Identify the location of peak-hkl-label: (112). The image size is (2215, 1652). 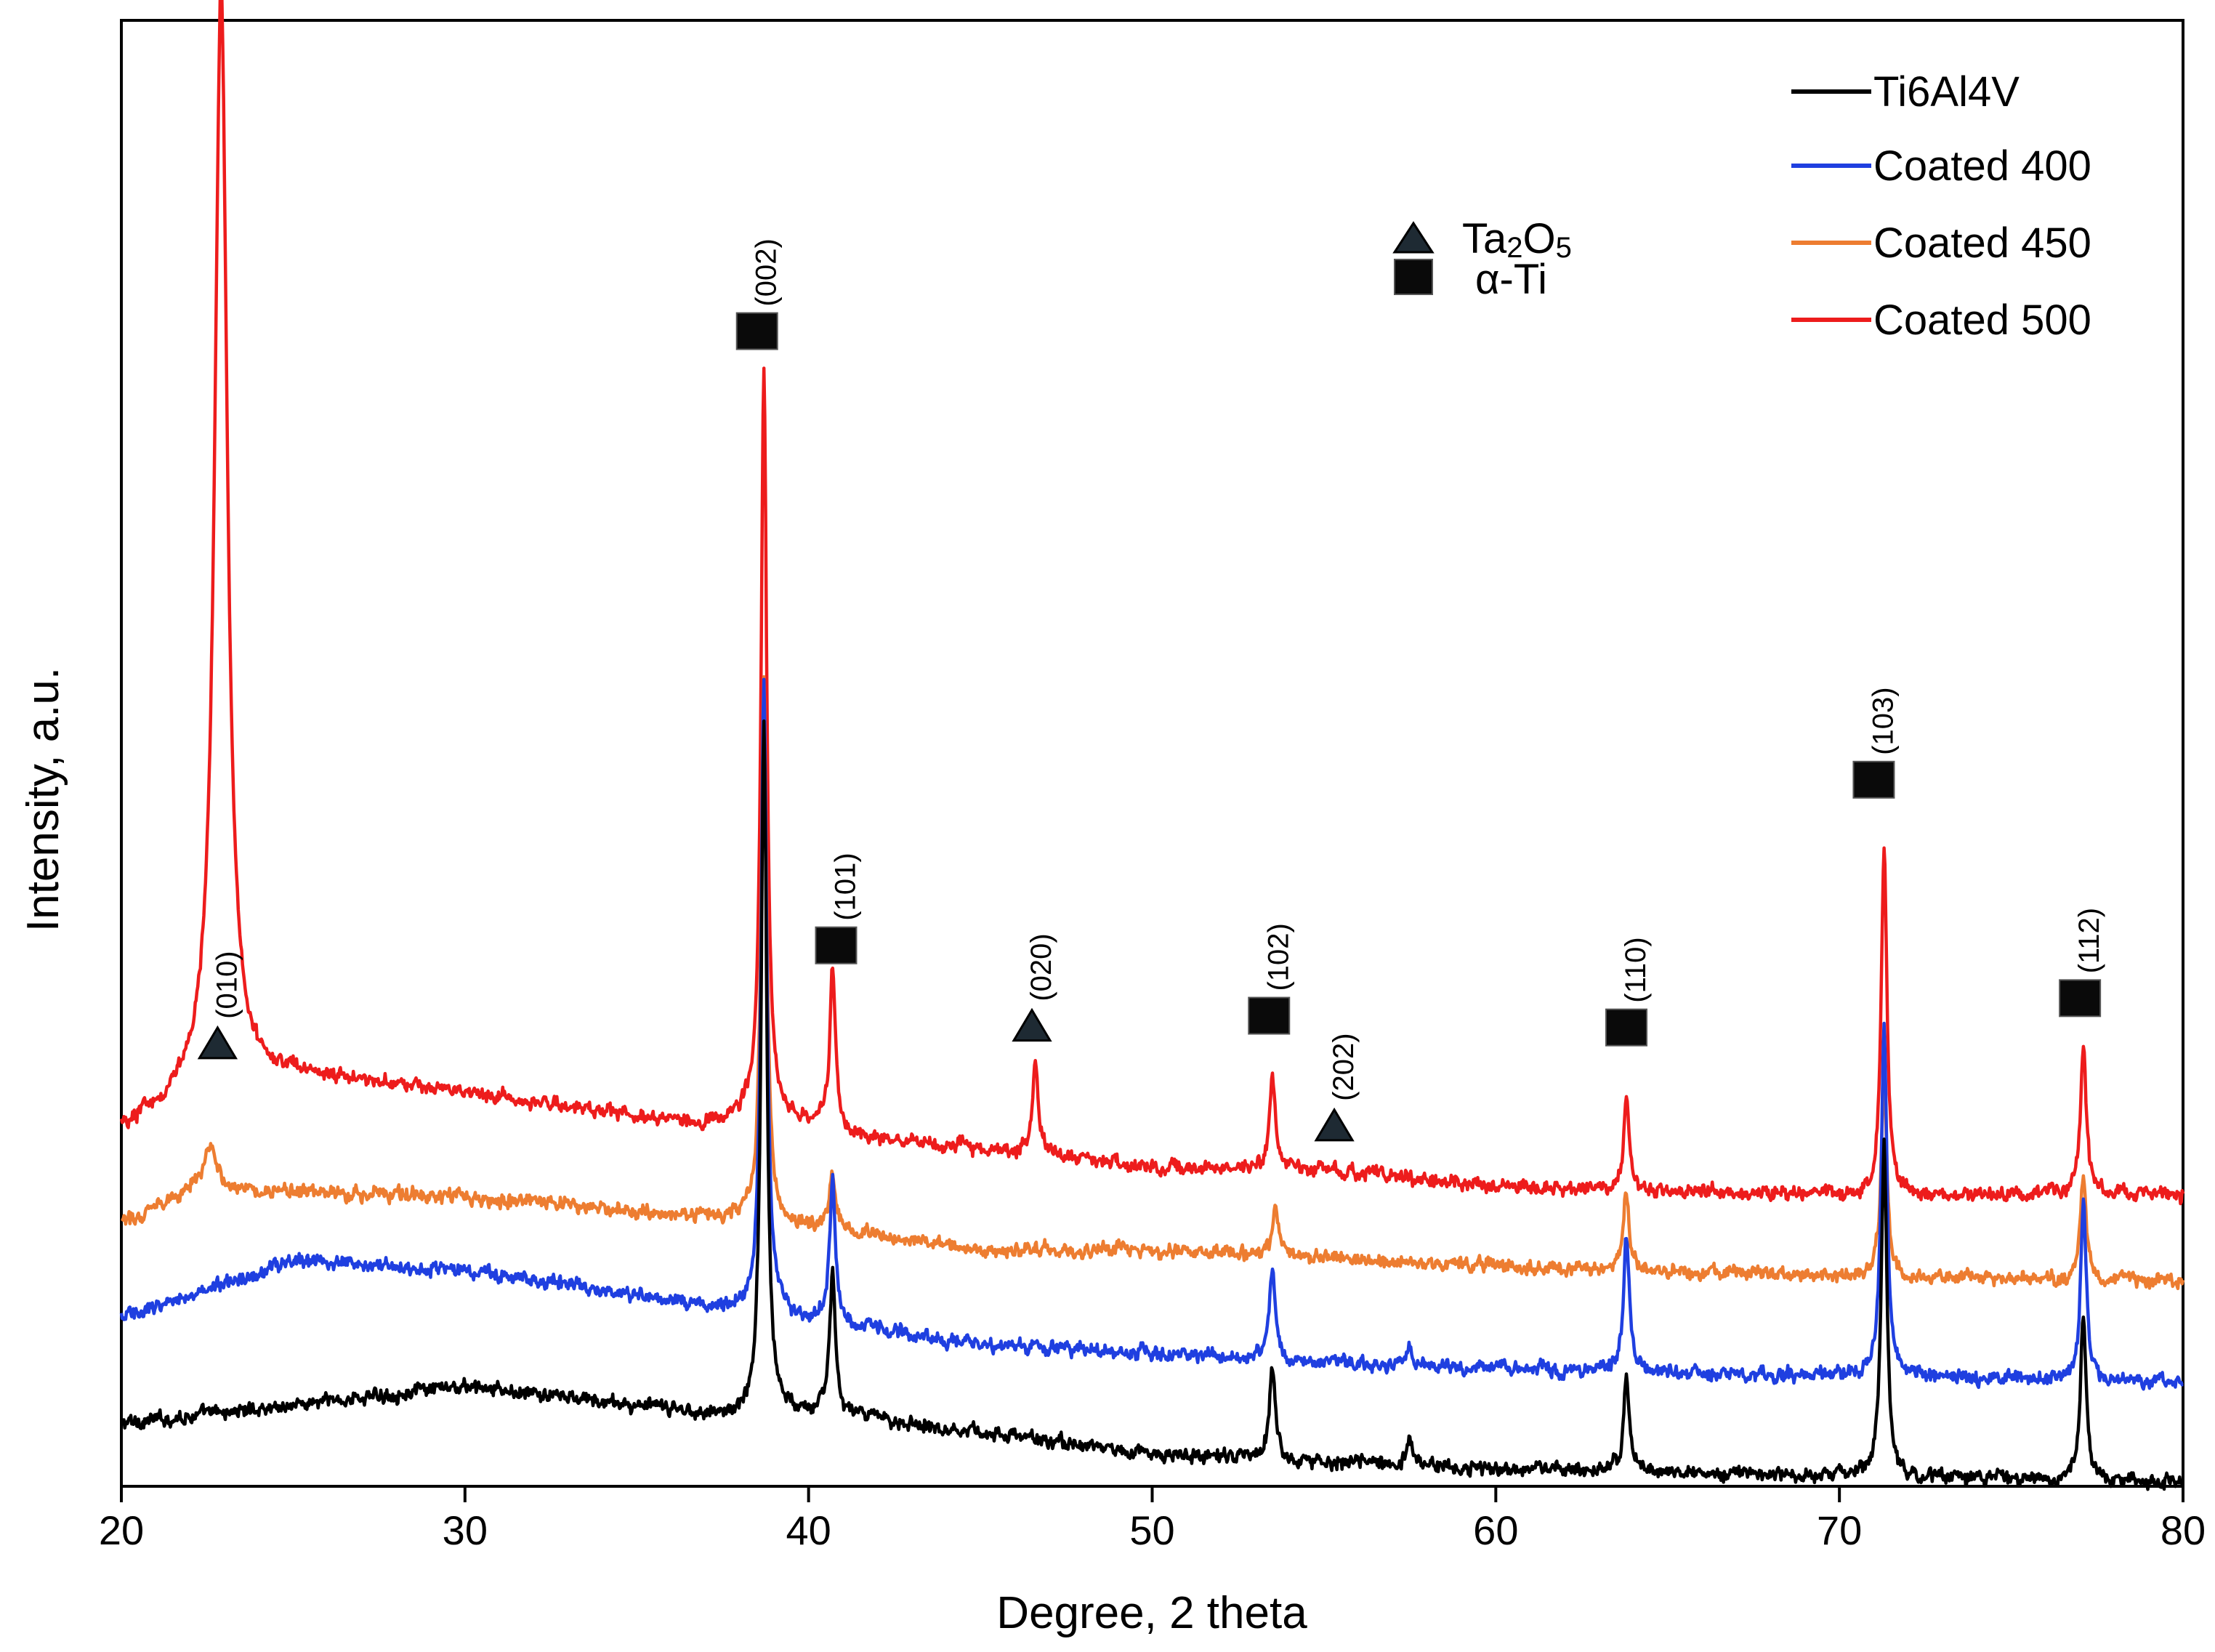
(2089, 940).